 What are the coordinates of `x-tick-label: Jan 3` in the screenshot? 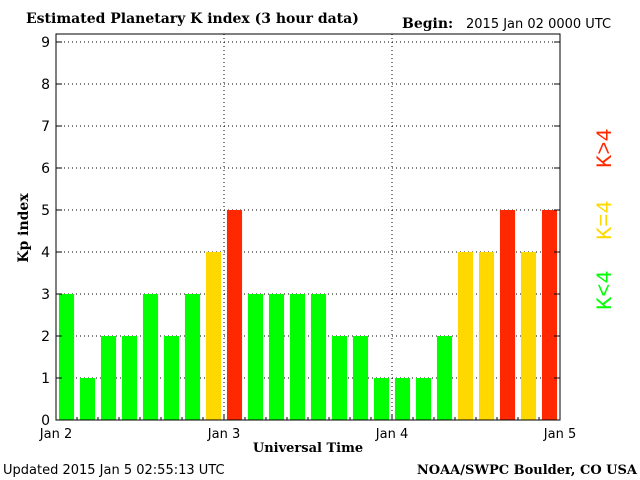 It's located at (223, 434).